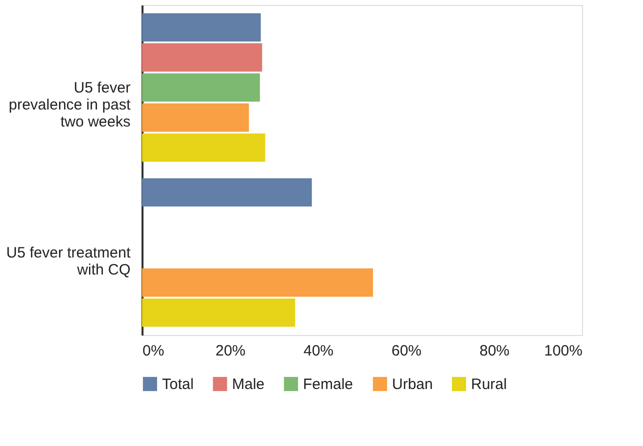 Image resolution: width=643 pixels, height=446 pixels. What do you see at coordinates (406, 351) in the screenshot?
I see `x-tick-label: 60%` at bounding box center [406, 351].